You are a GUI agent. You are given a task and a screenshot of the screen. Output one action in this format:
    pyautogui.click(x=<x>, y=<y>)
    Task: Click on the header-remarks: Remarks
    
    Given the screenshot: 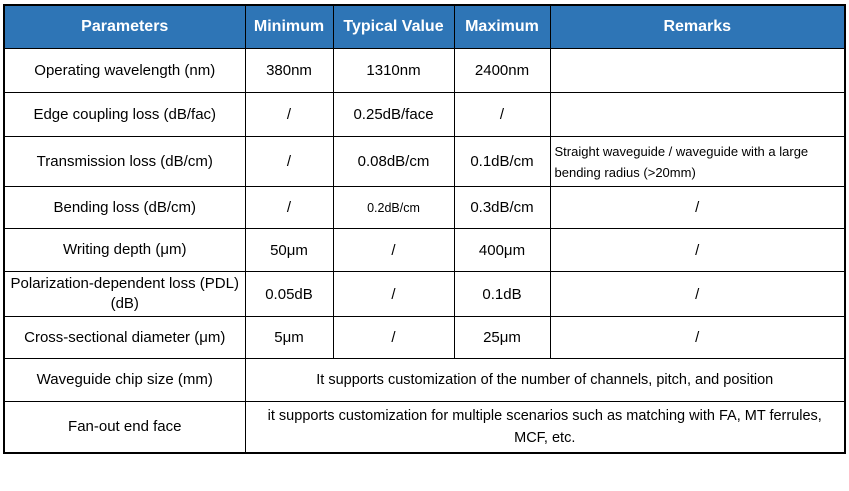 What is the action you would take?
    pyautogui.click(x=697, y=26)
    